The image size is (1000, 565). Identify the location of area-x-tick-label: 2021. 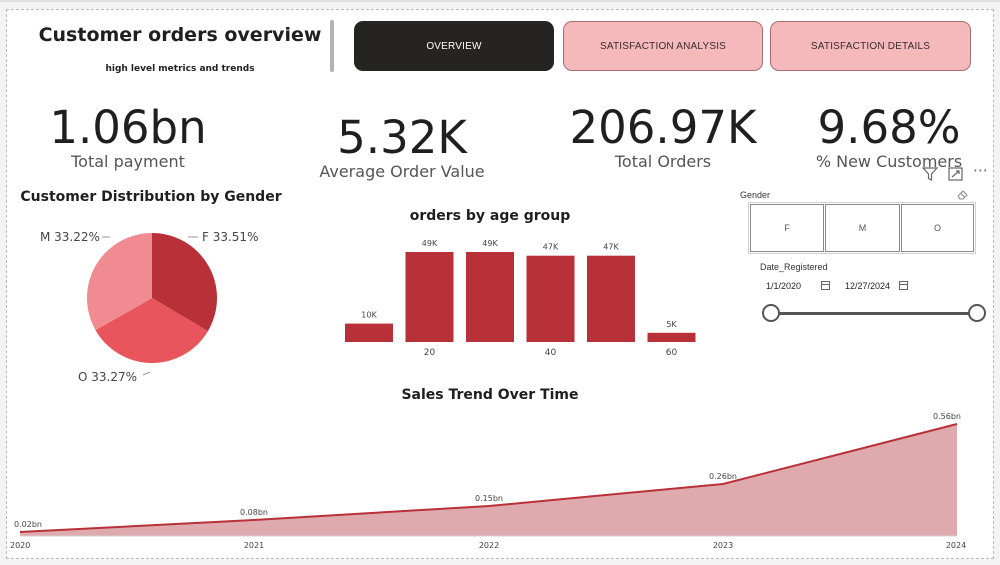
(254, 545).